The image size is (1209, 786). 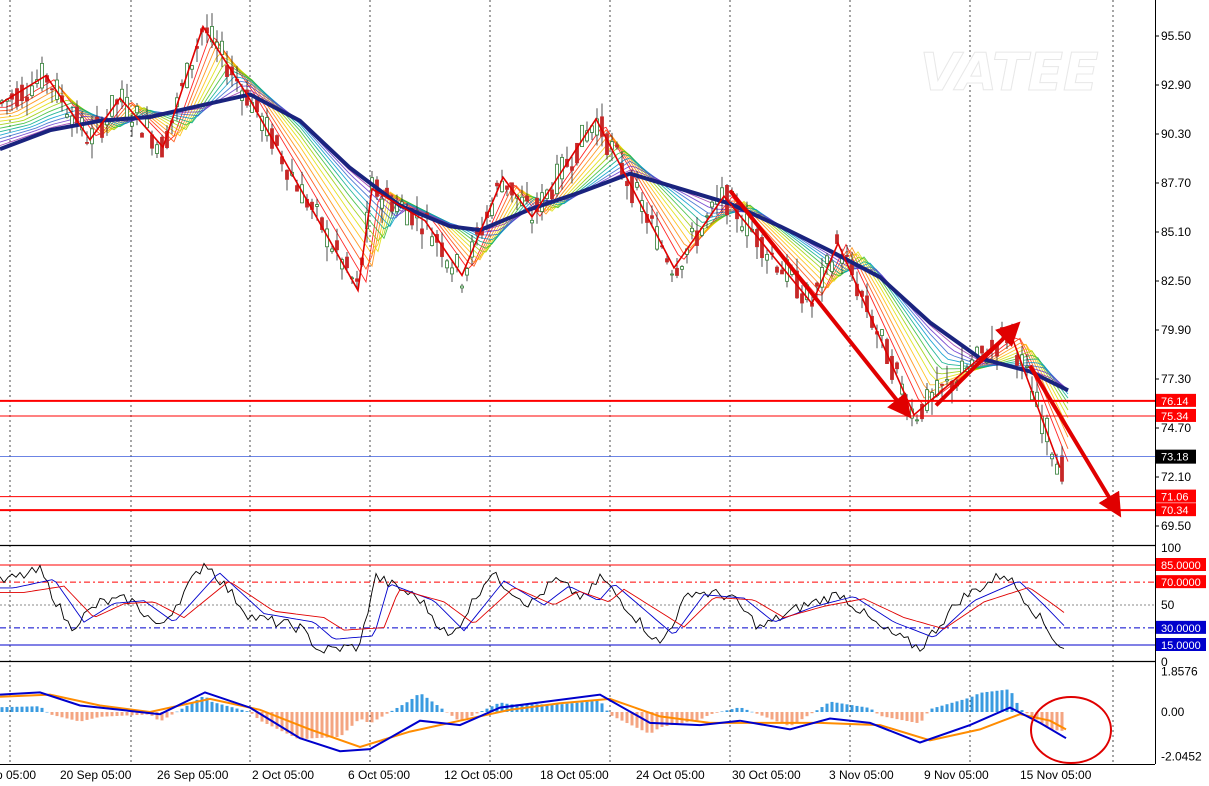 I want to click on level-tag-0: 76.14, so click(x=1175, y=402).